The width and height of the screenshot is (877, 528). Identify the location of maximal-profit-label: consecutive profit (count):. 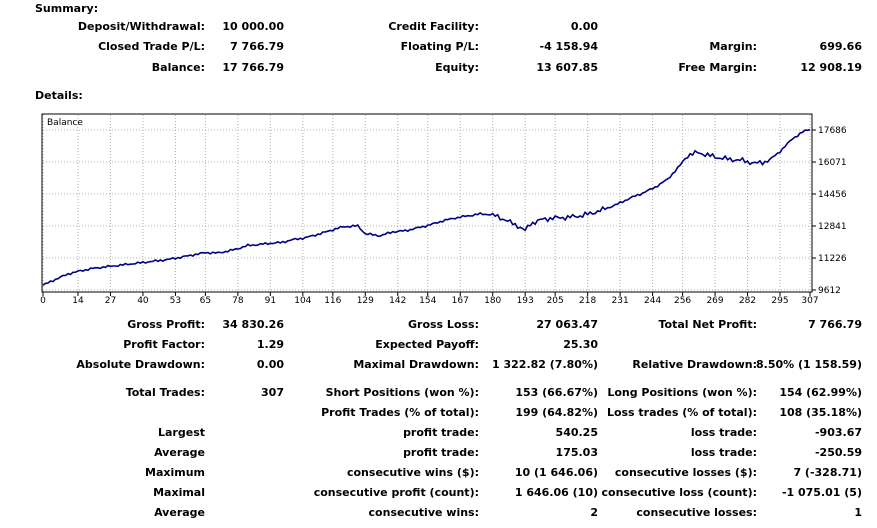
(396, 492).